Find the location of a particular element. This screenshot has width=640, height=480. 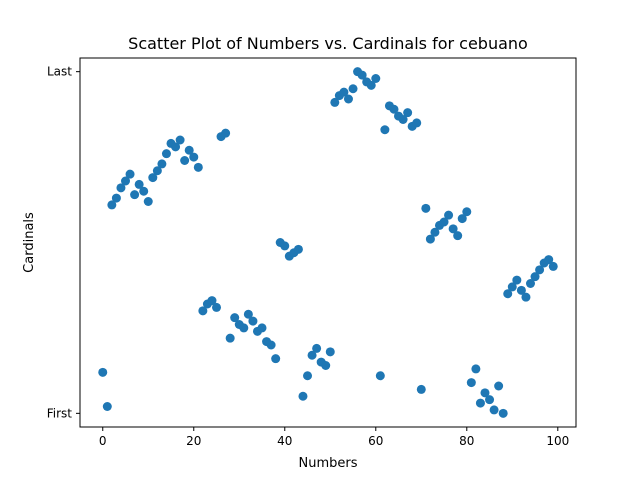

x-tick-label: 80 is located at coordinates (466, 441).